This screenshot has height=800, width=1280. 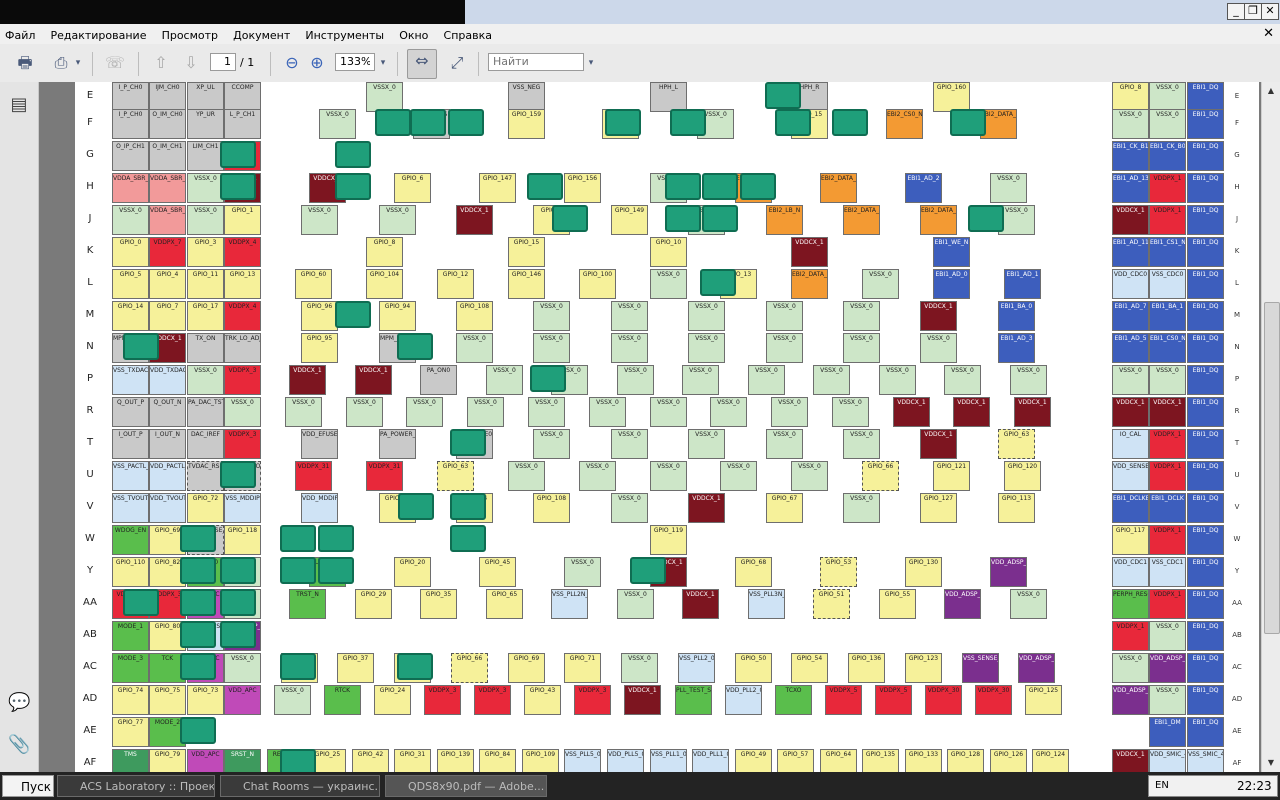 What do you see at coordinates (753, 760) in the screenshot?
I see `pin-cell: GPIO_49` at bounding box center [753, 760].